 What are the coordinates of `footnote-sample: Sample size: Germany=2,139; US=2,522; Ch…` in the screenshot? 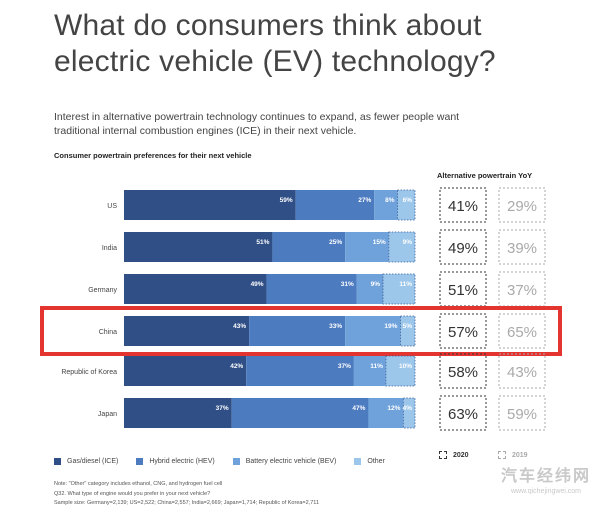 It's located at (186, 503).